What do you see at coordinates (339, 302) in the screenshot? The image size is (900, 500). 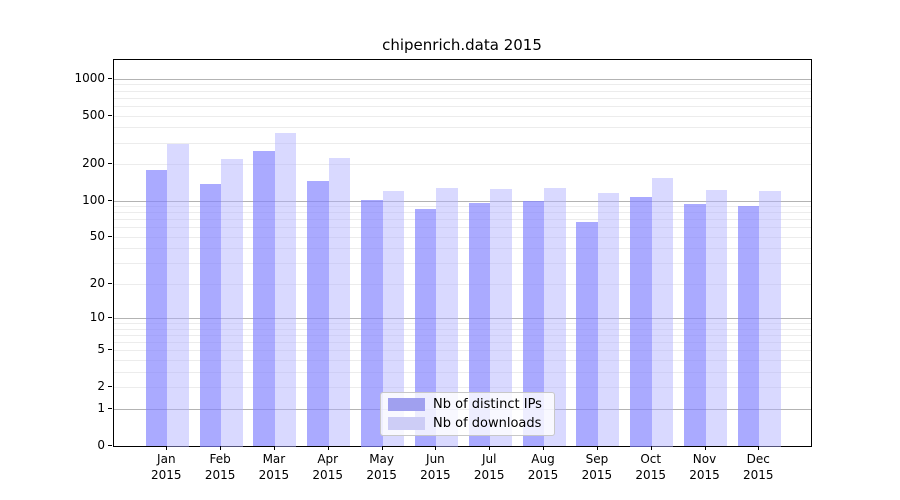 I see `bar-downloads-apr` at bounding box center [339, 302].